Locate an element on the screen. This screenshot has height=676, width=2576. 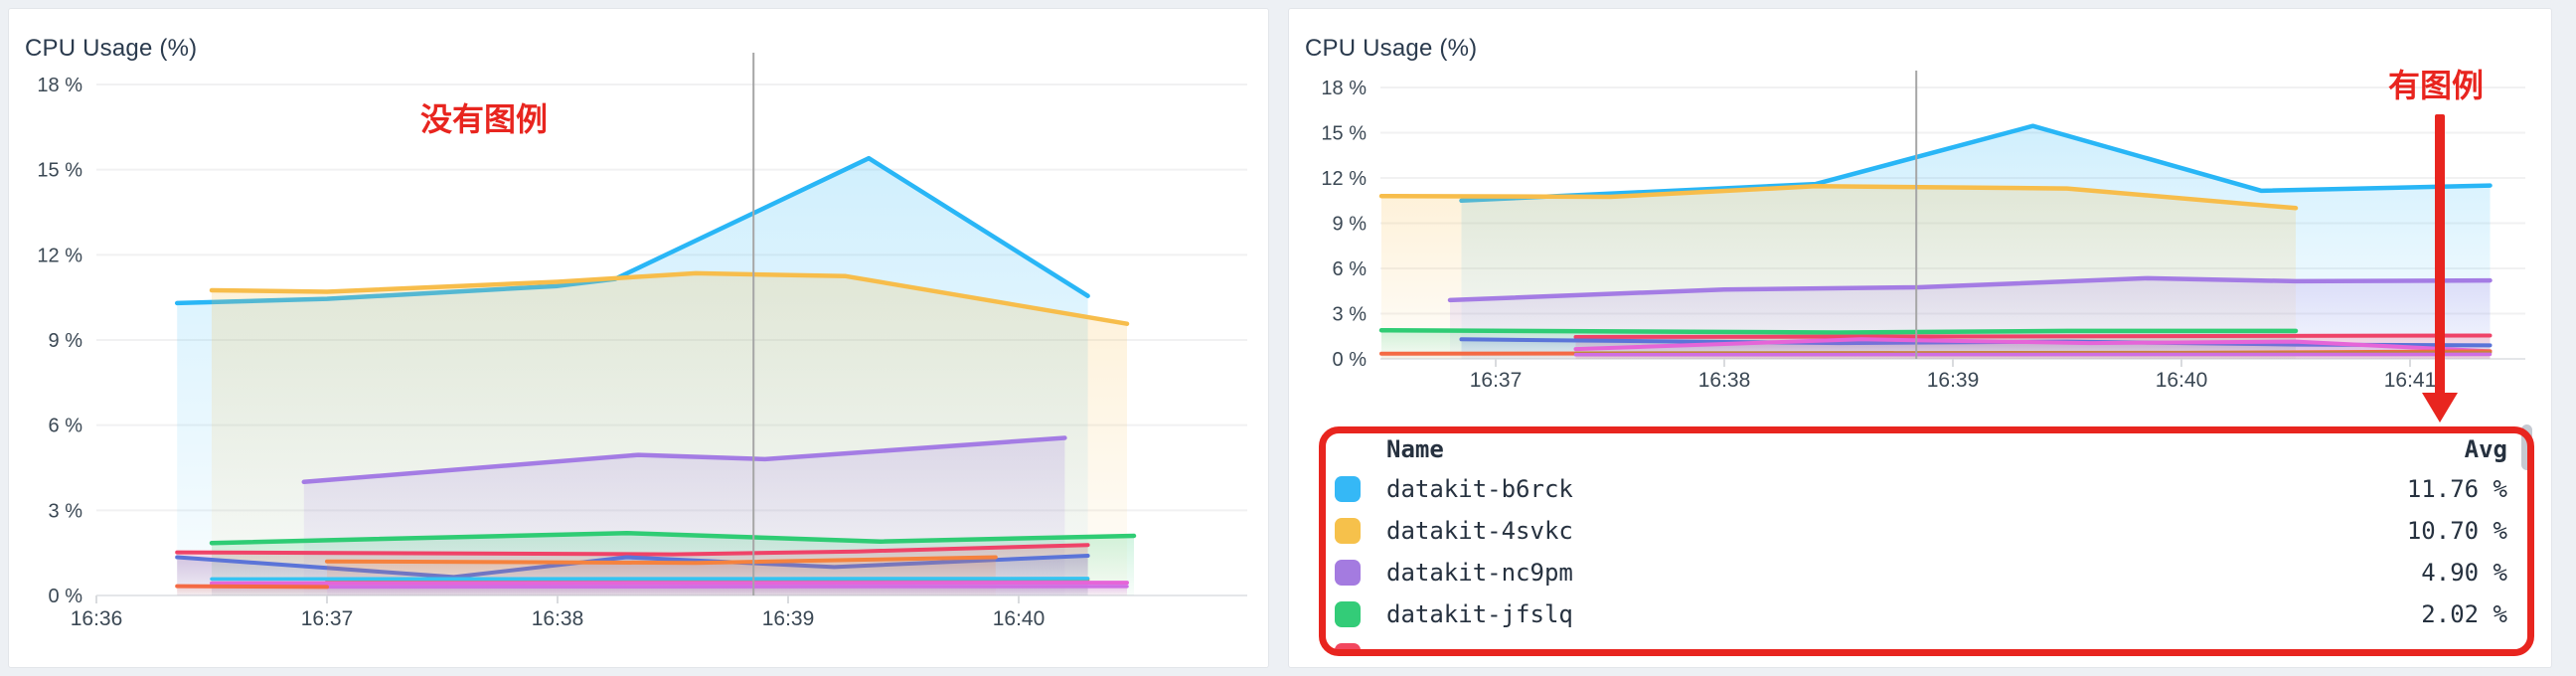
has-legend-annotation: 有图例 is located at coordinates (2436, 85).